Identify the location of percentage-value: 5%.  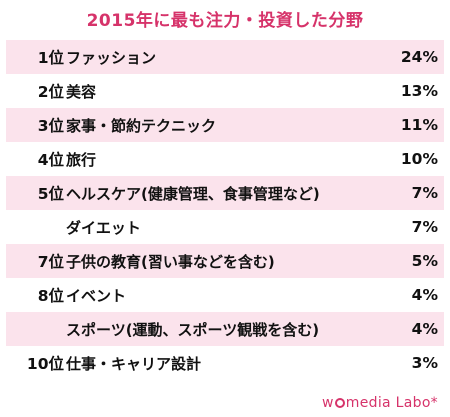
(424, 261).